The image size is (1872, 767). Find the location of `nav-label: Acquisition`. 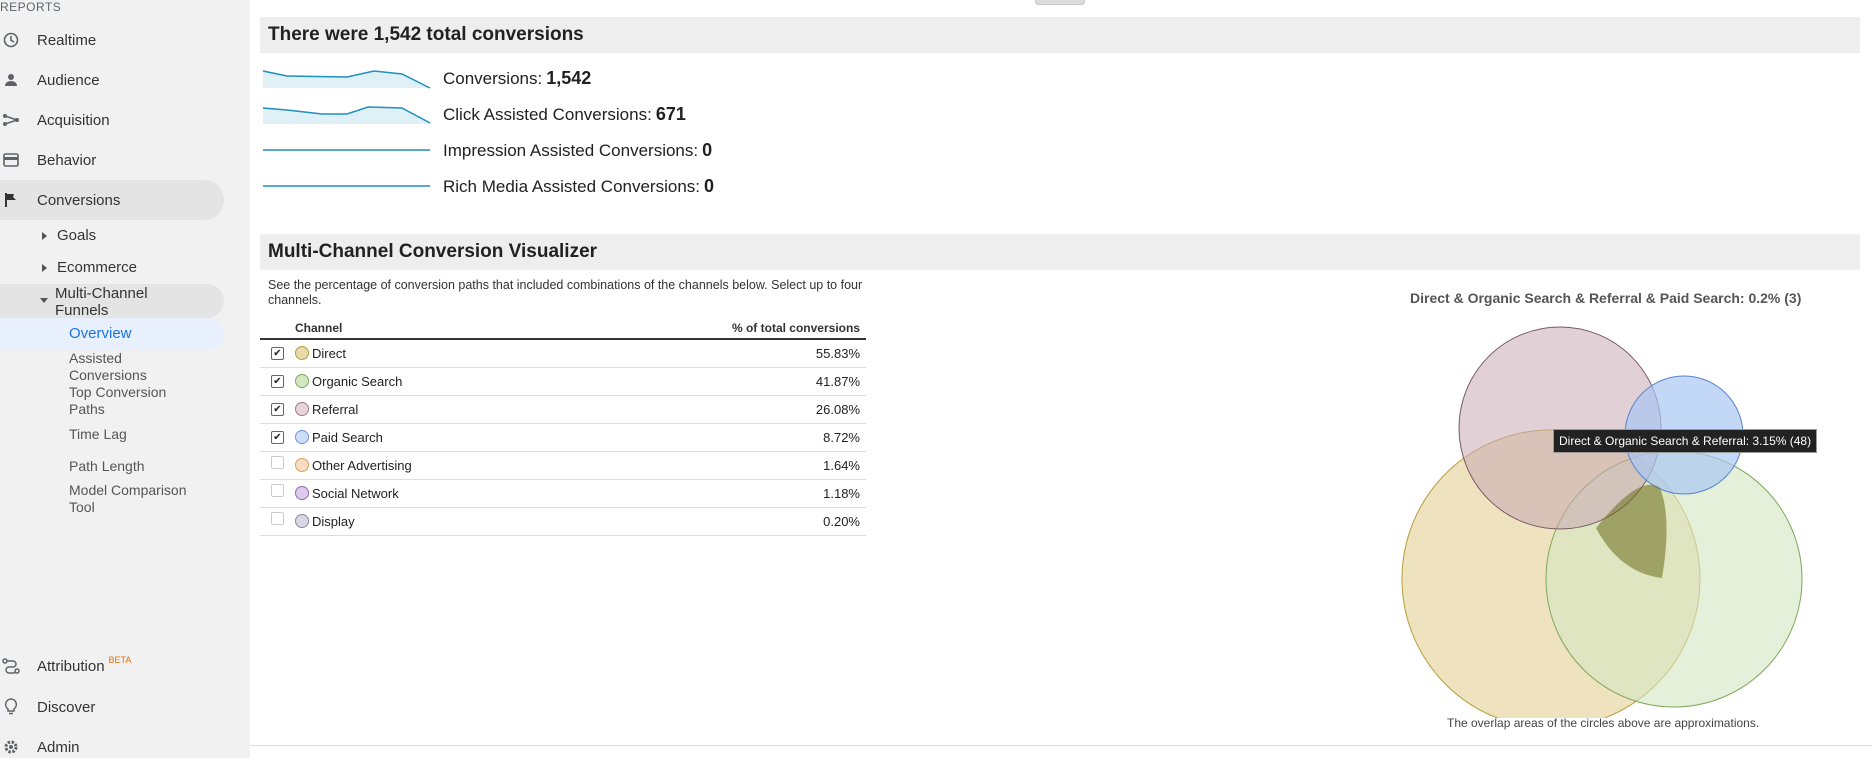

nav-label: Acquisition is located at coordinates (73, 120).